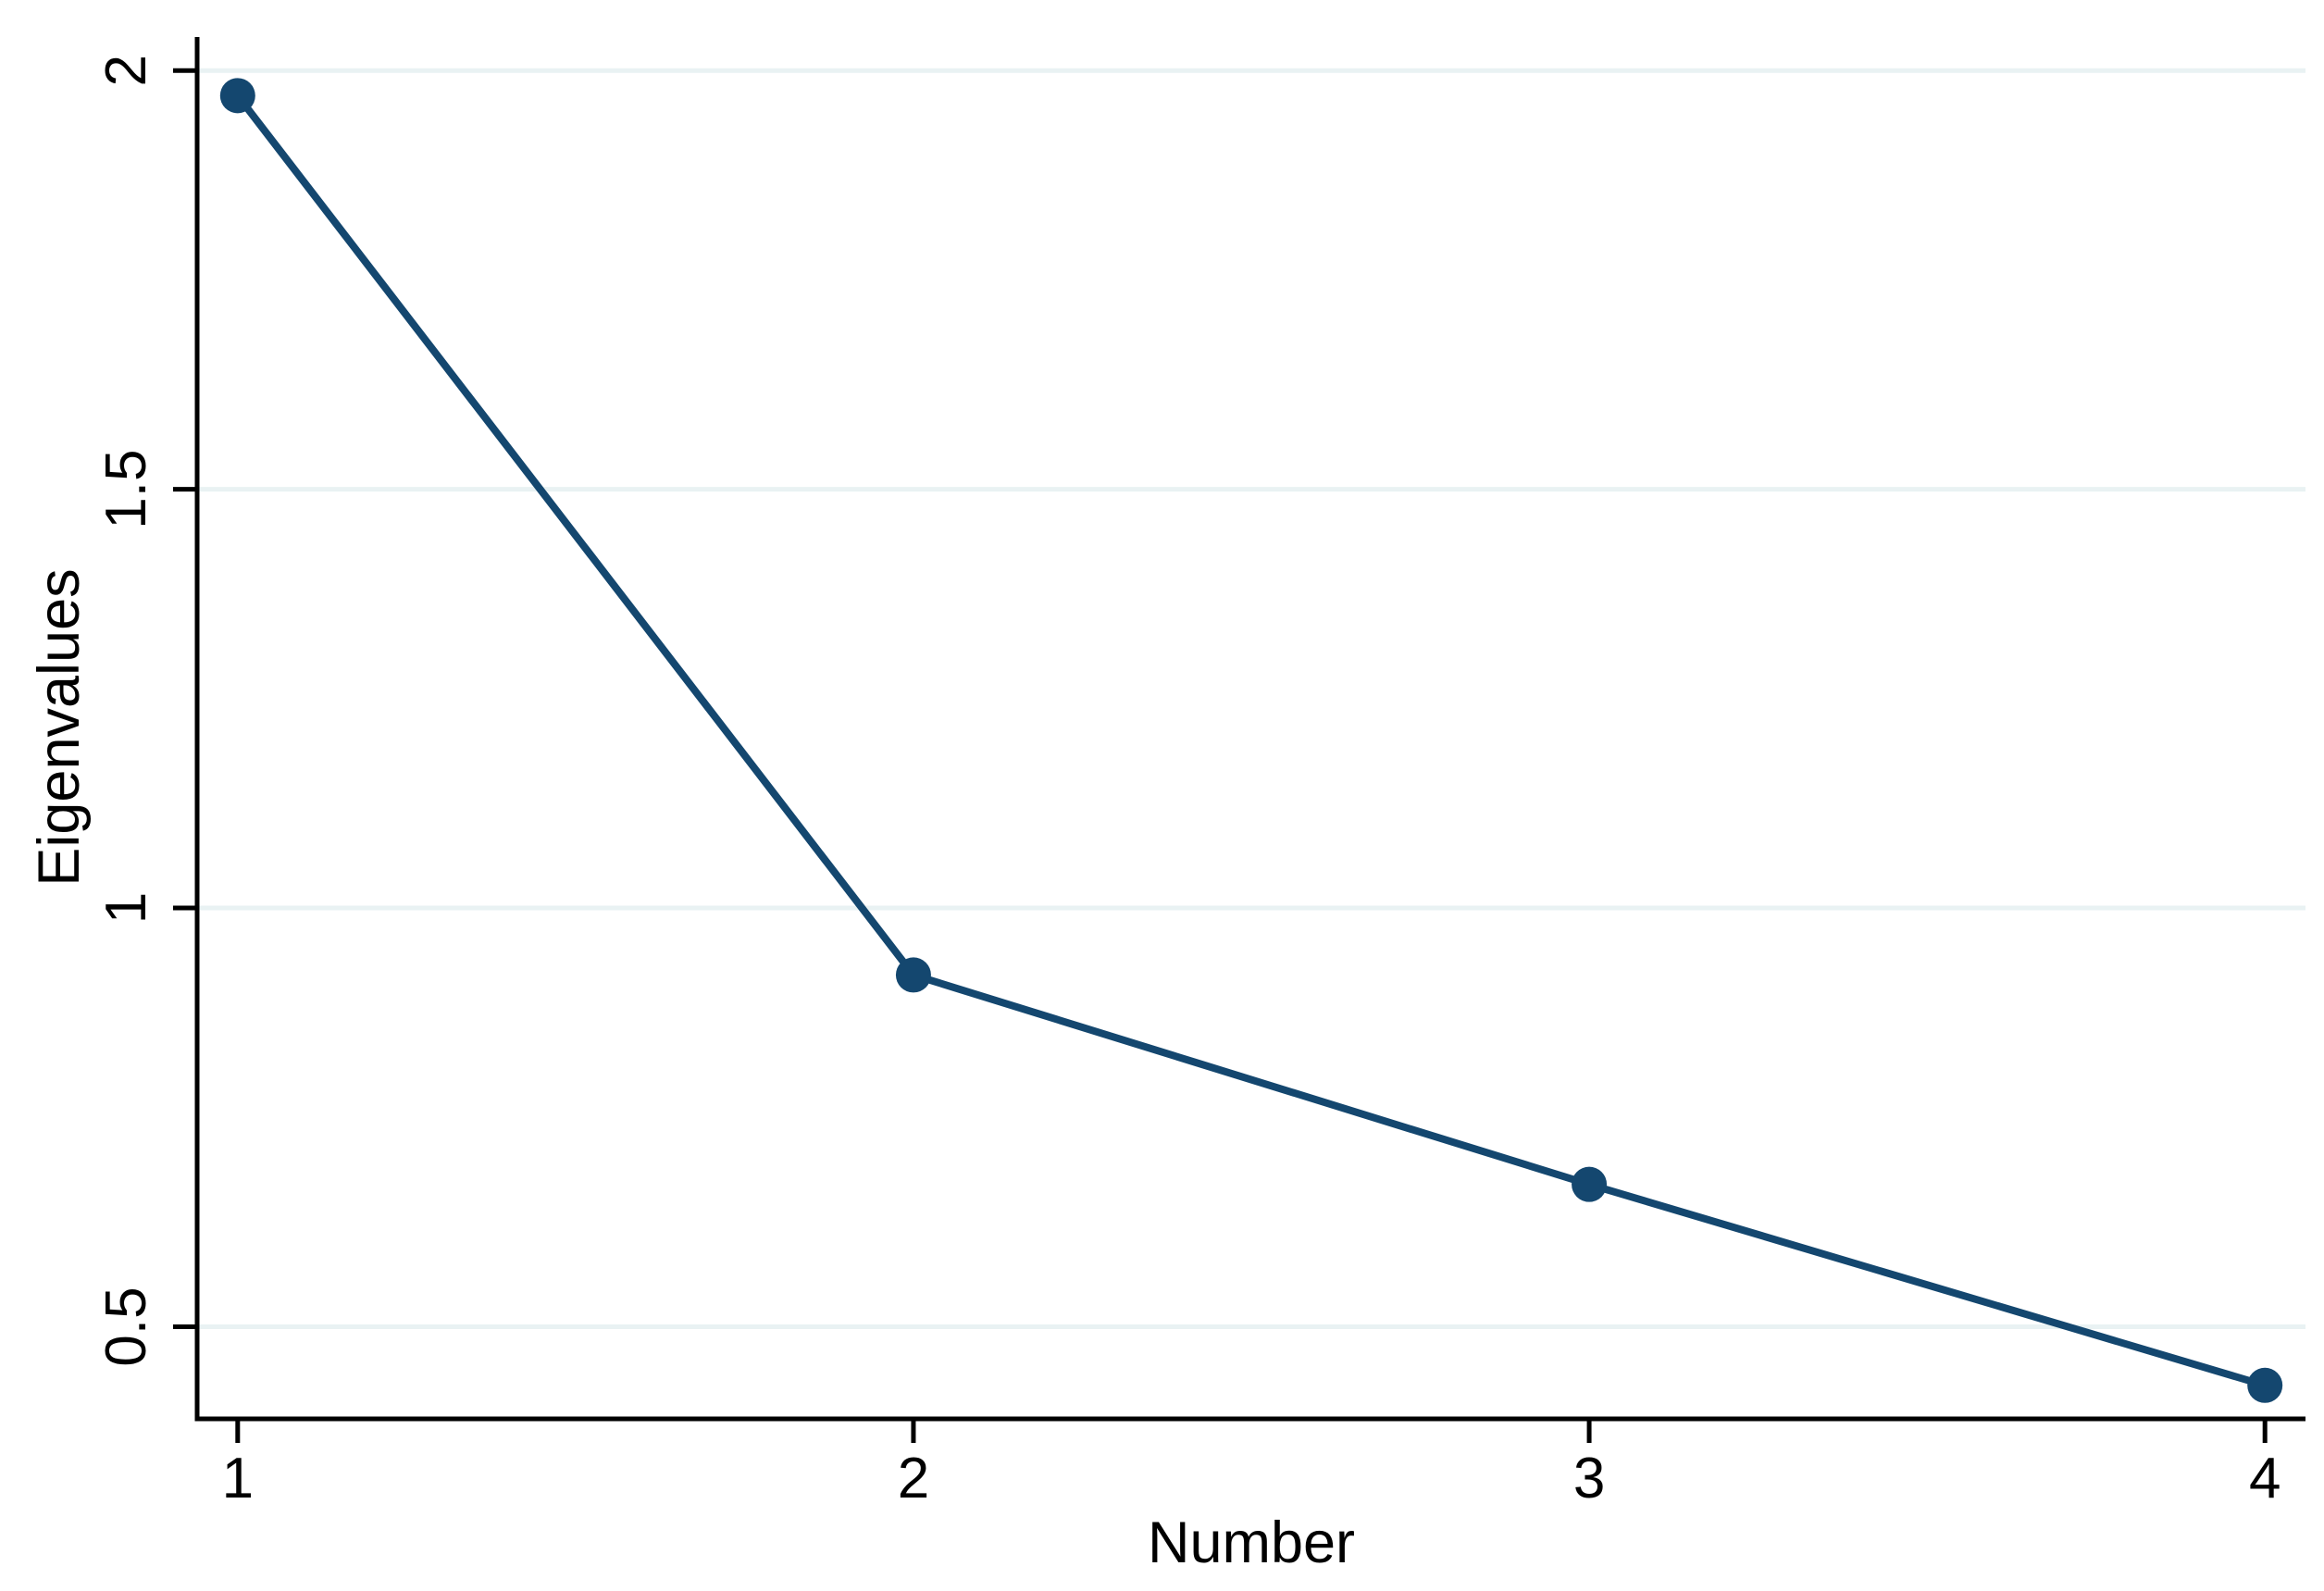 This screenshot has height=1591, width=2324. Describe the element at coordinates (126, 70) in the screenshot. I see `y-tick-label: 2` at that location.